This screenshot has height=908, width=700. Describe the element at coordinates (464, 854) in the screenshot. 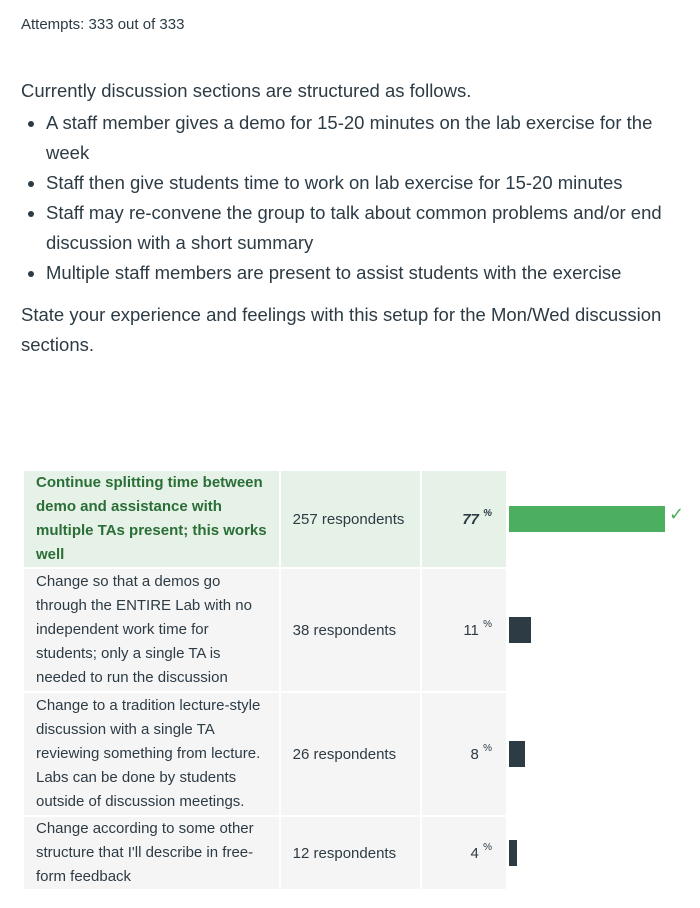

I see `percent-value: 4 %` at that location.